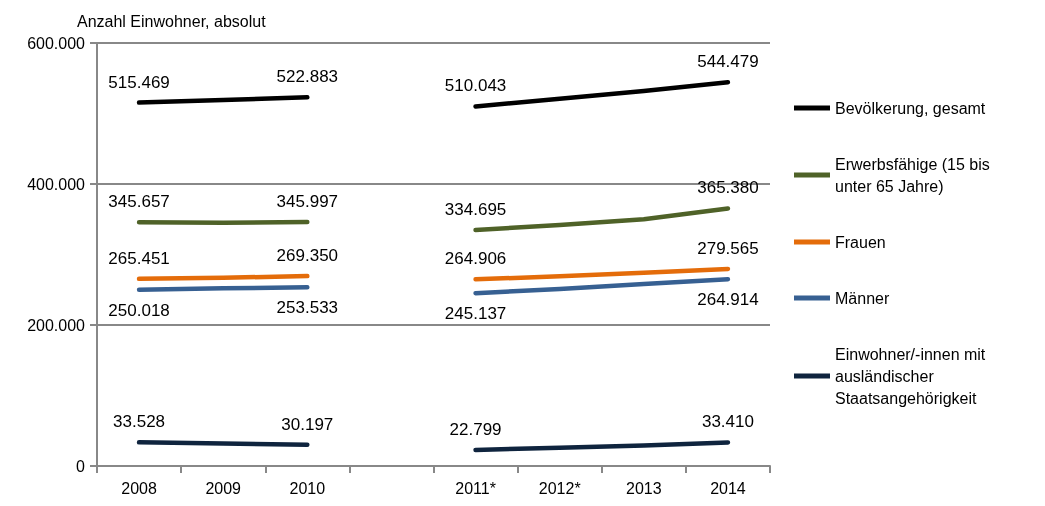  I want to click on data-label: 264.914, so click(728, 300).